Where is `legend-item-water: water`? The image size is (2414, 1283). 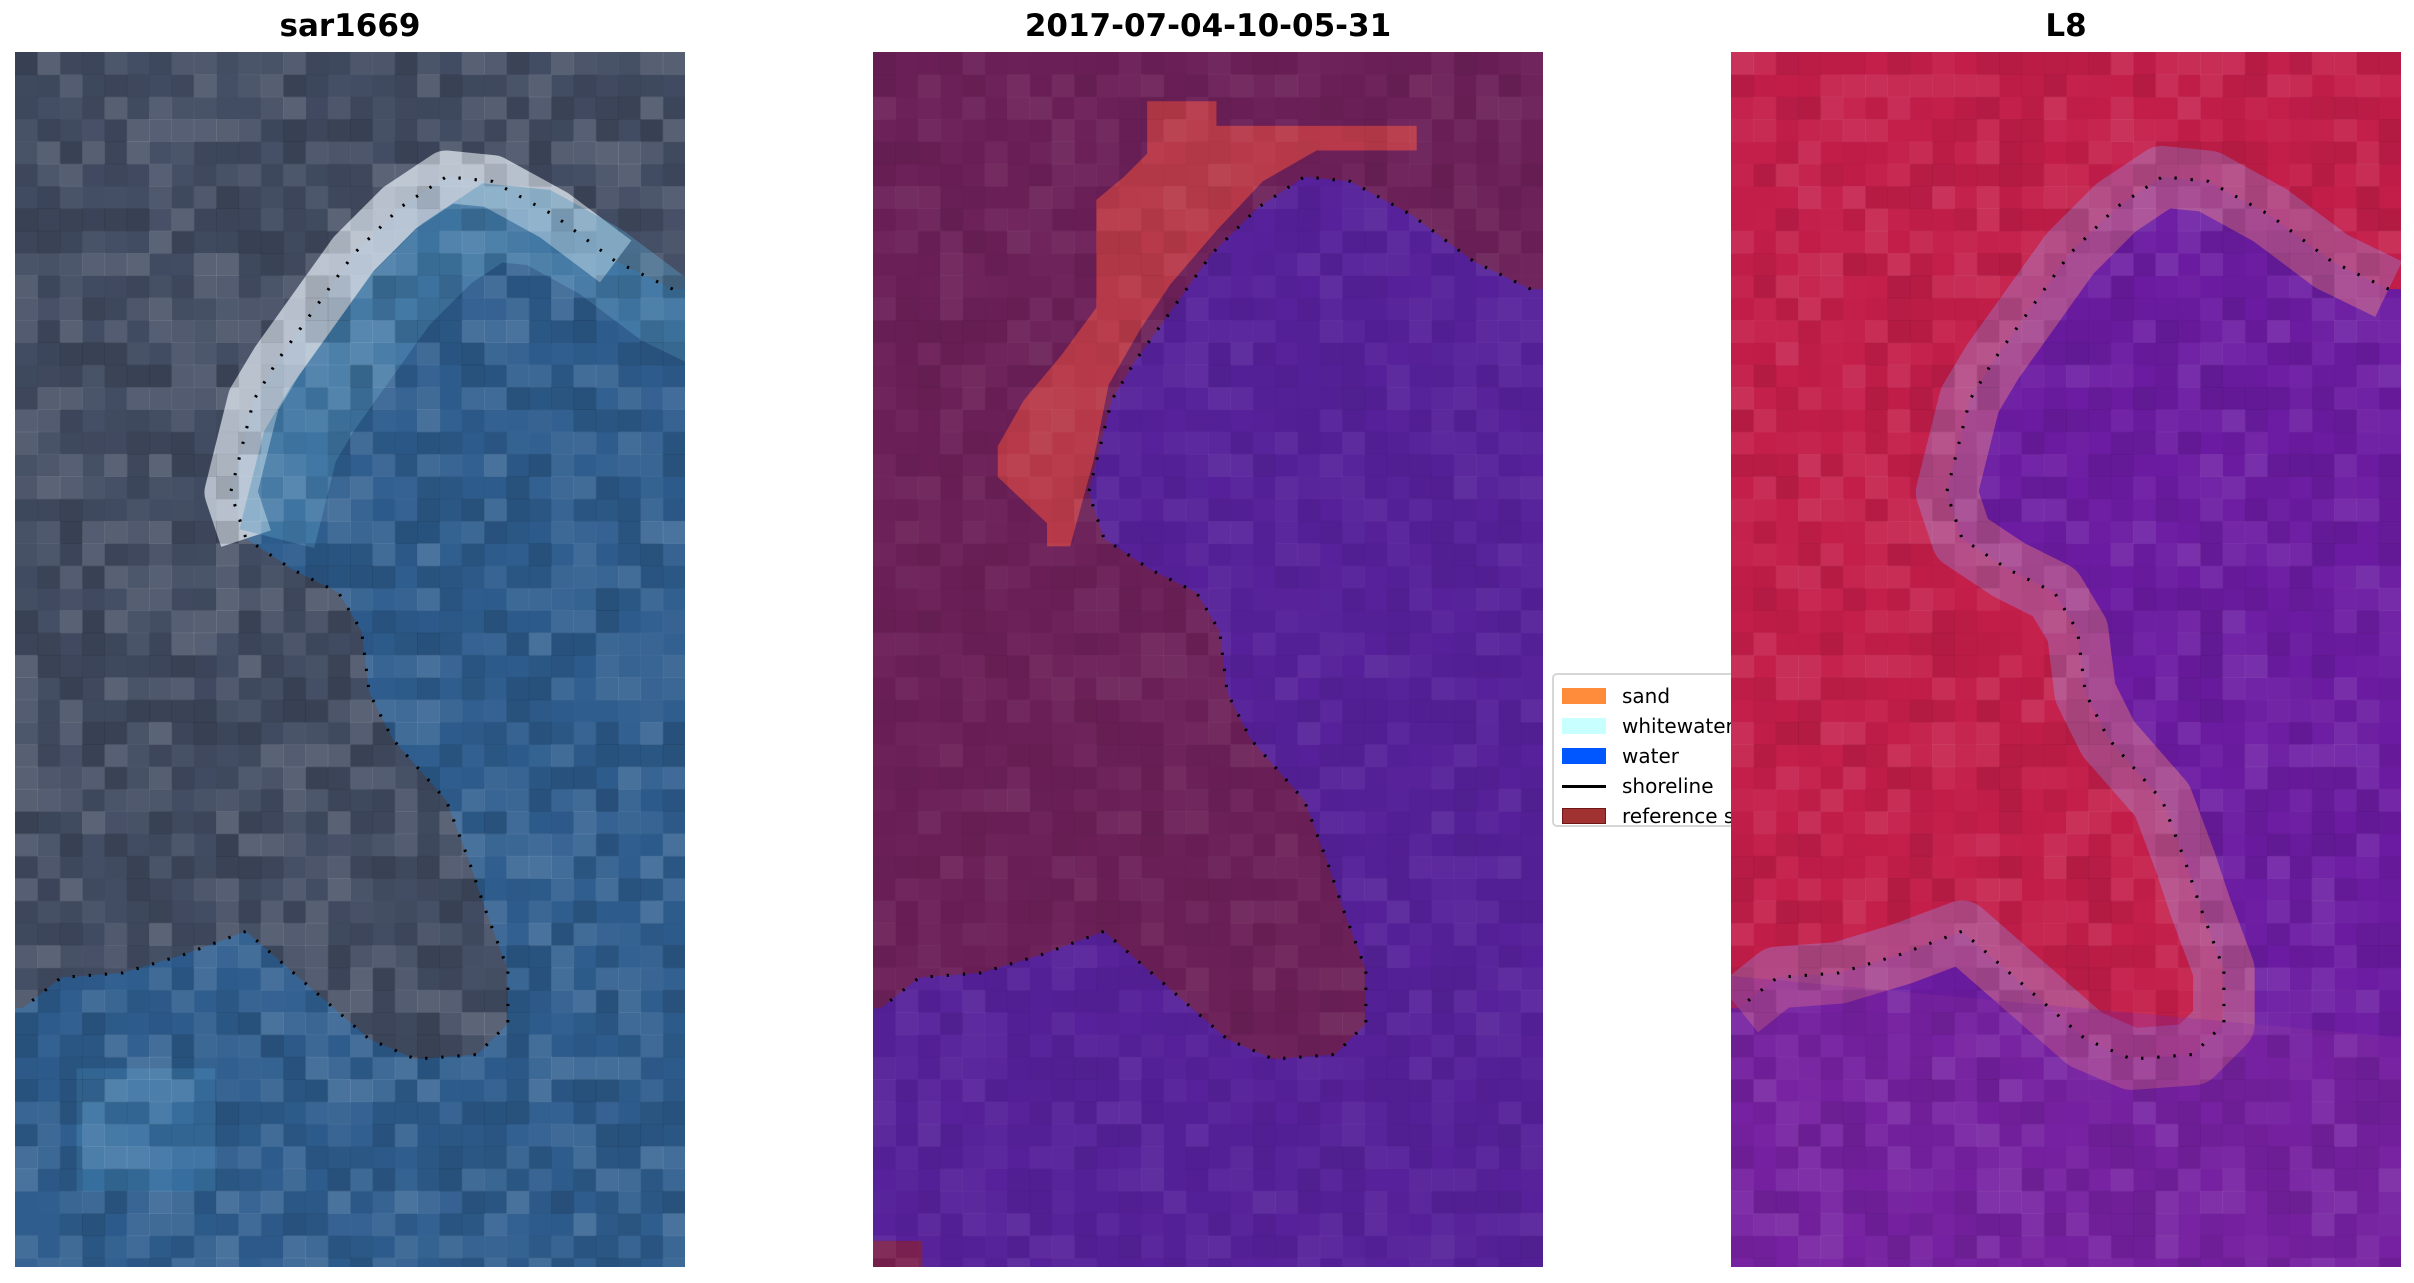 legend-item-water: water is located at coordinates (1656, 756).